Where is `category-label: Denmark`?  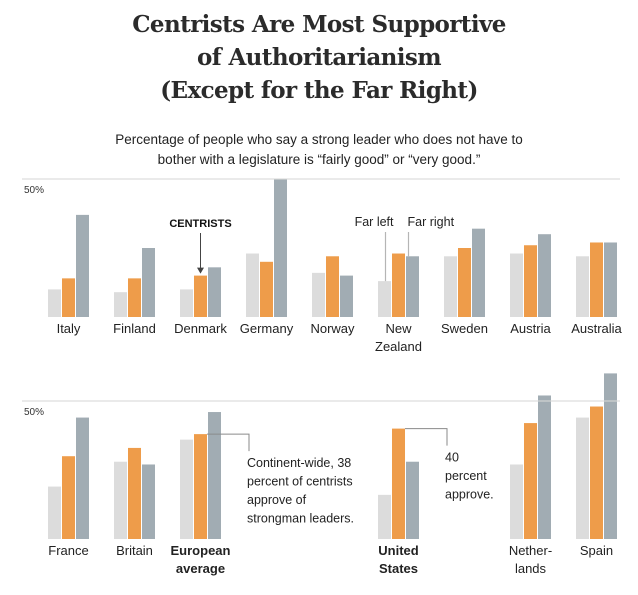
category-label: Denmark is located at coordinates (200, 328).